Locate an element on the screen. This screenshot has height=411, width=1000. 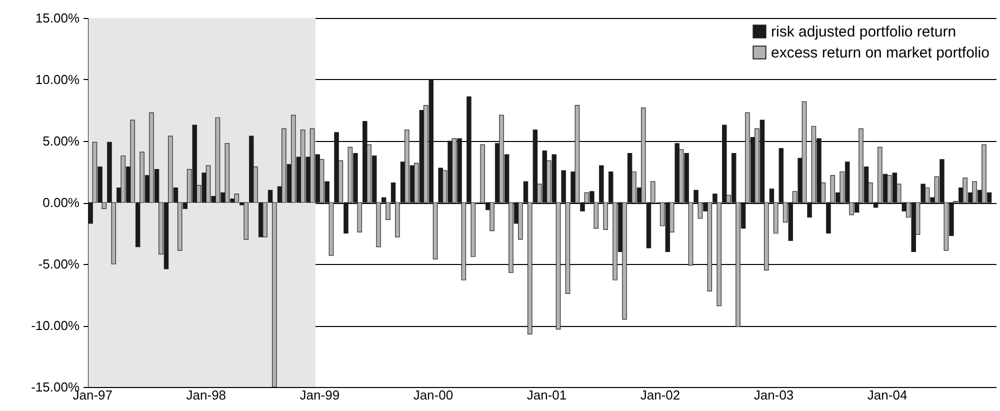
x-tick-label: Jan-02 is located at coordinates (660, 395).